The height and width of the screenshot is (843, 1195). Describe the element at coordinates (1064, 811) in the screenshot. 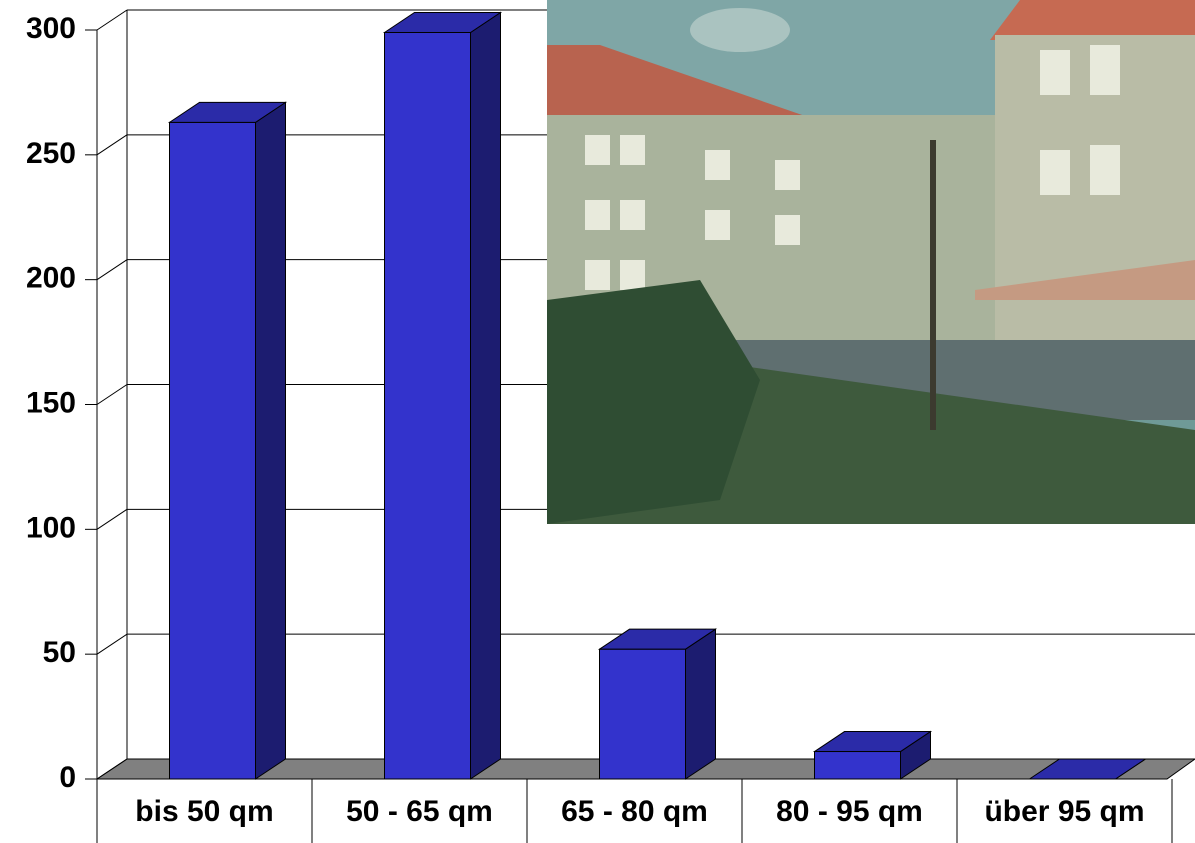

I see `x-tick-label: über 95 qm` at that location.